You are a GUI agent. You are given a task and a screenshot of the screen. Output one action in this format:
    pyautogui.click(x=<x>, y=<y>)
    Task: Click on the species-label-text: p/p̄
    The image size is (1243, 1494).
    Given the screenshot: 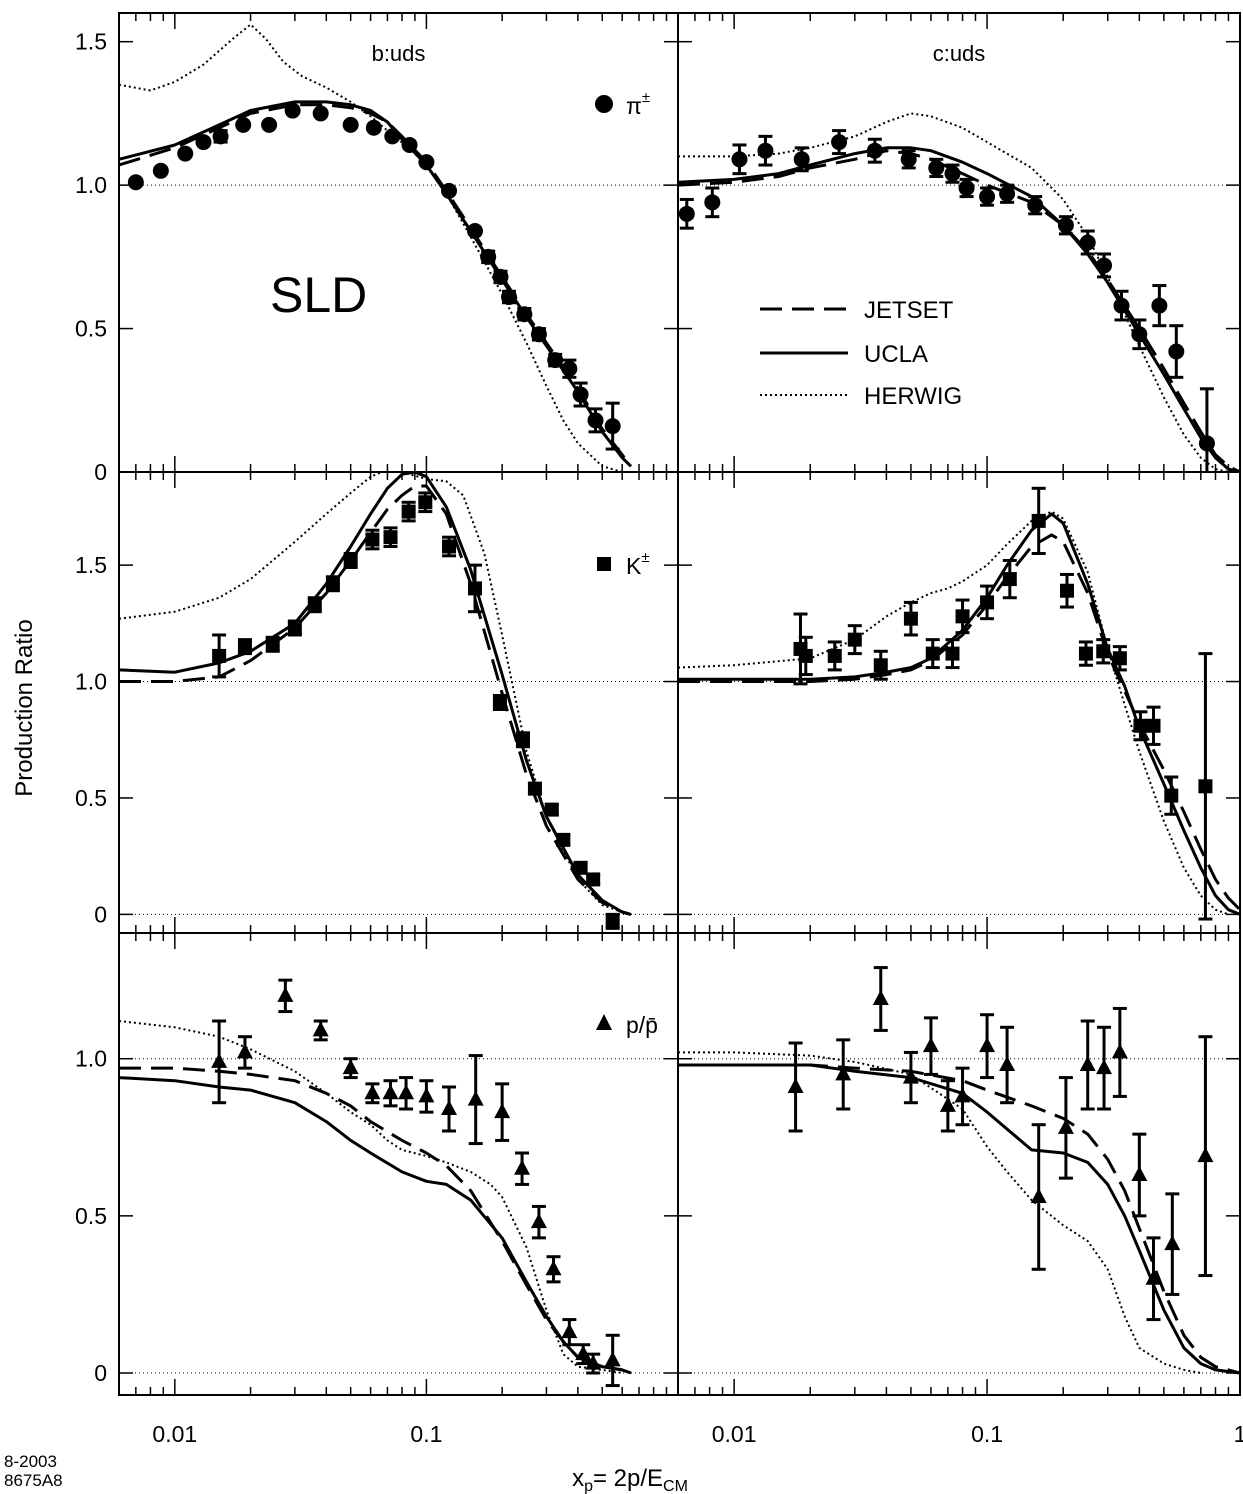 What is the action you would take?
    pyautogui.click(x=642, y=1025)
    